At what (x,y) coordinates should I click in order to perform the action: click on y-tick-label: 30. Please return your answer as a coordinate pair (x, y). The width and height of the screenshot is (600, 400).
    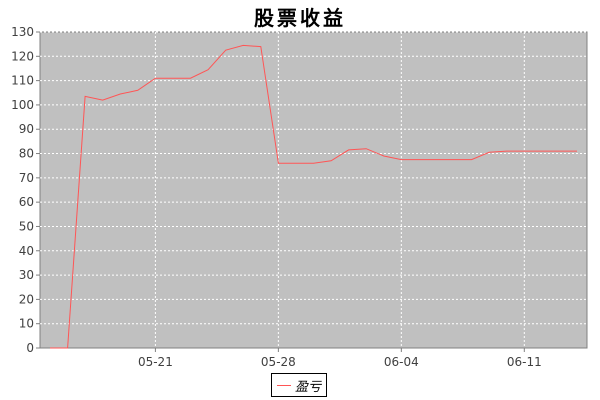
    Looking at the image, I should click on (26, 275).